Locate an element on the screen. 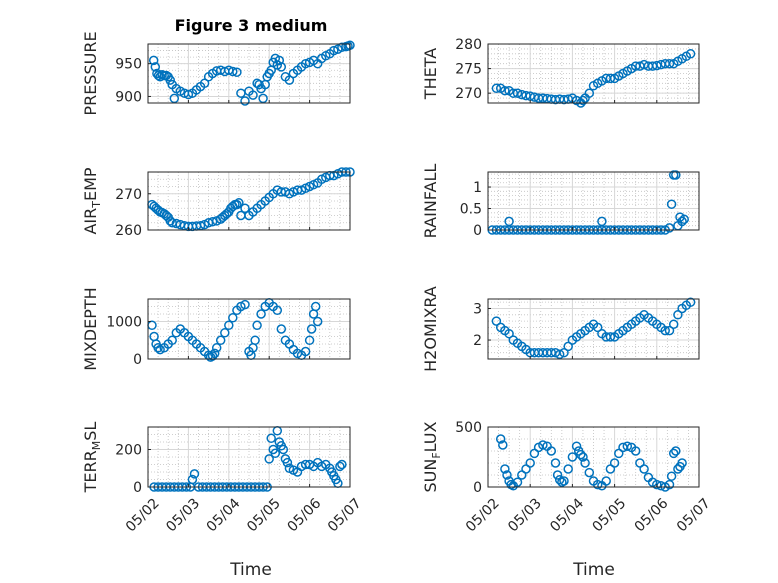 The height and width of the screenshot is (583, 778). mixdepth-y-axis-label: MIXDEPTH is located at coordinates (90, 328).